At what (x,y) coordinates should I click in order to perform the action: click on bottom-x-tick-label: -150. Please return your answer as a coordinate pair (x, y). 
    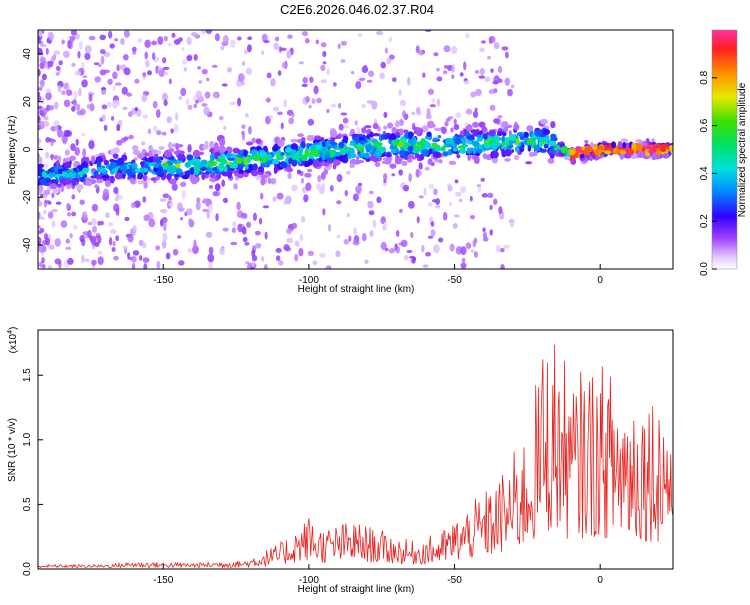
    Looking at the image, I should click on (163, 580).